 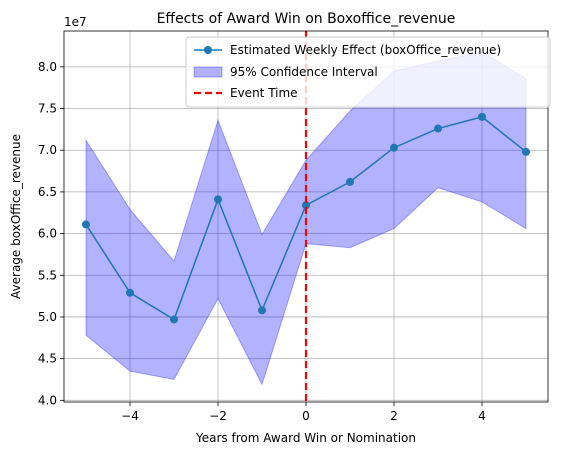 I want to click on x-tick-label-2: 0, so click(x=306, y=416).